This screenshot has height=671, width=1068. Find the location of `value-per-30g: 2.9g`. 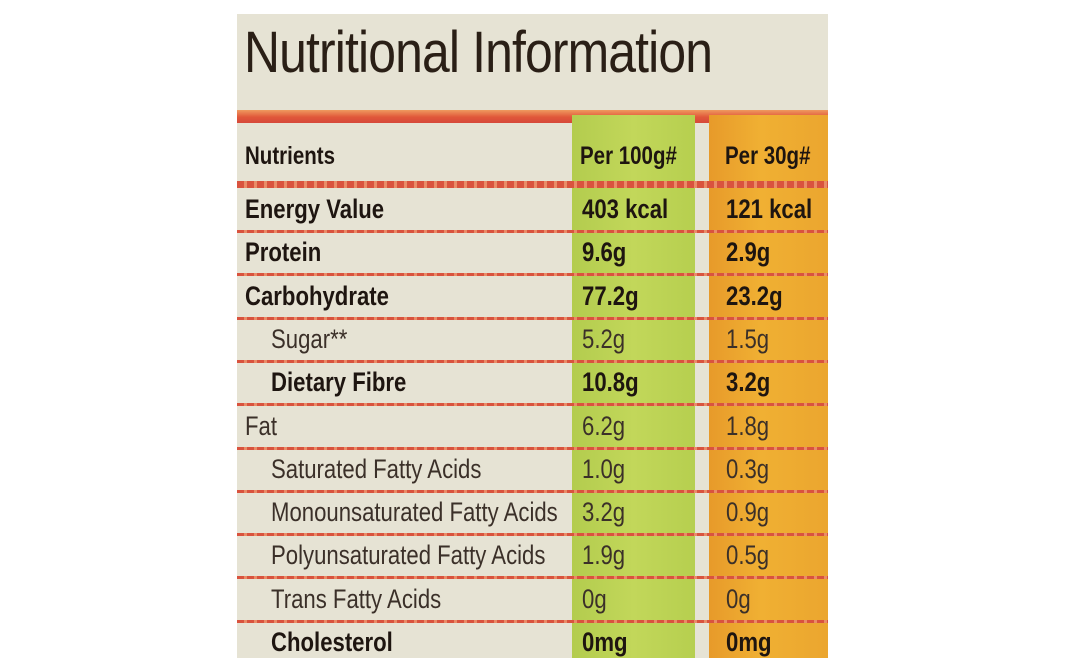

value-per-30g: 2.9g is located at coordinates (748, 252).